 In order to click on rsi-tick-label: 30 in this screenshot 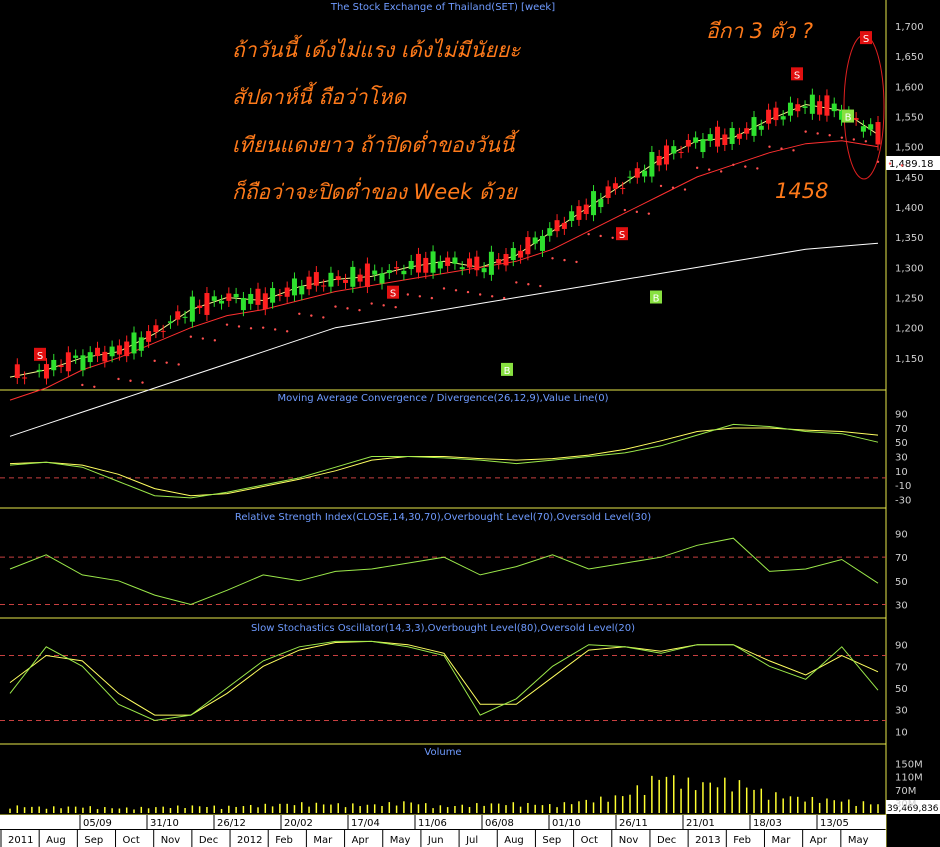, I will do `click(901, 606)`.